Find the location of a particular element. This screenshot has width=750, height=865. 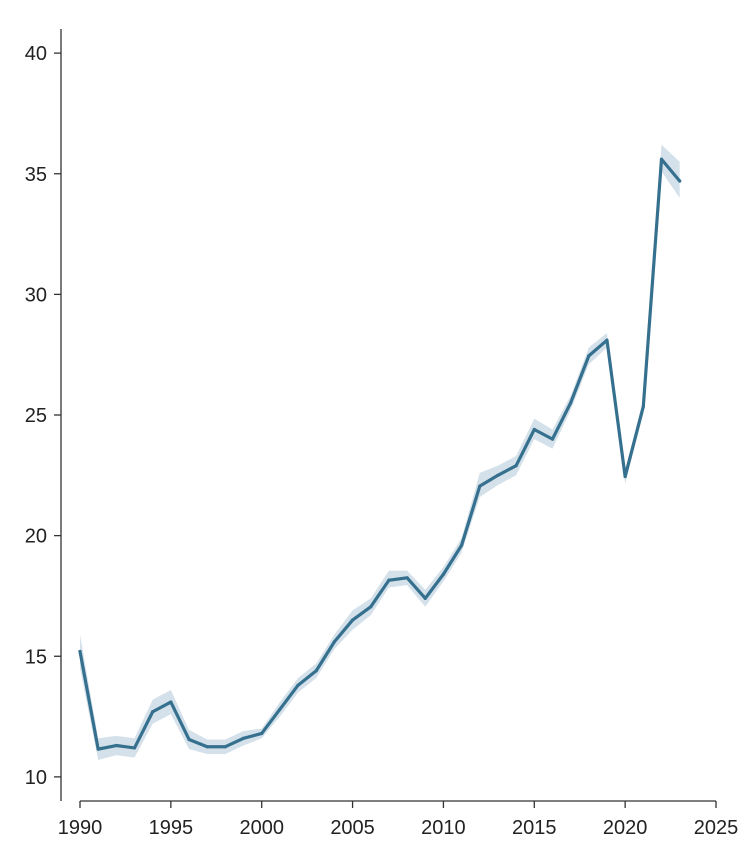

x-tick-label: 2015 is located at coordinates (534, 828).